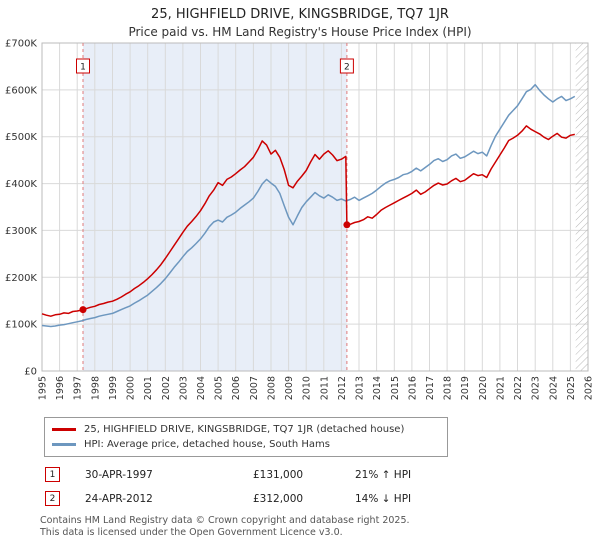 The image size is (600, 560). What do you see at coordinates (289, 388) in the screenshot?
I see `x-tick-label: 2009` at bounding box center [289, 388].